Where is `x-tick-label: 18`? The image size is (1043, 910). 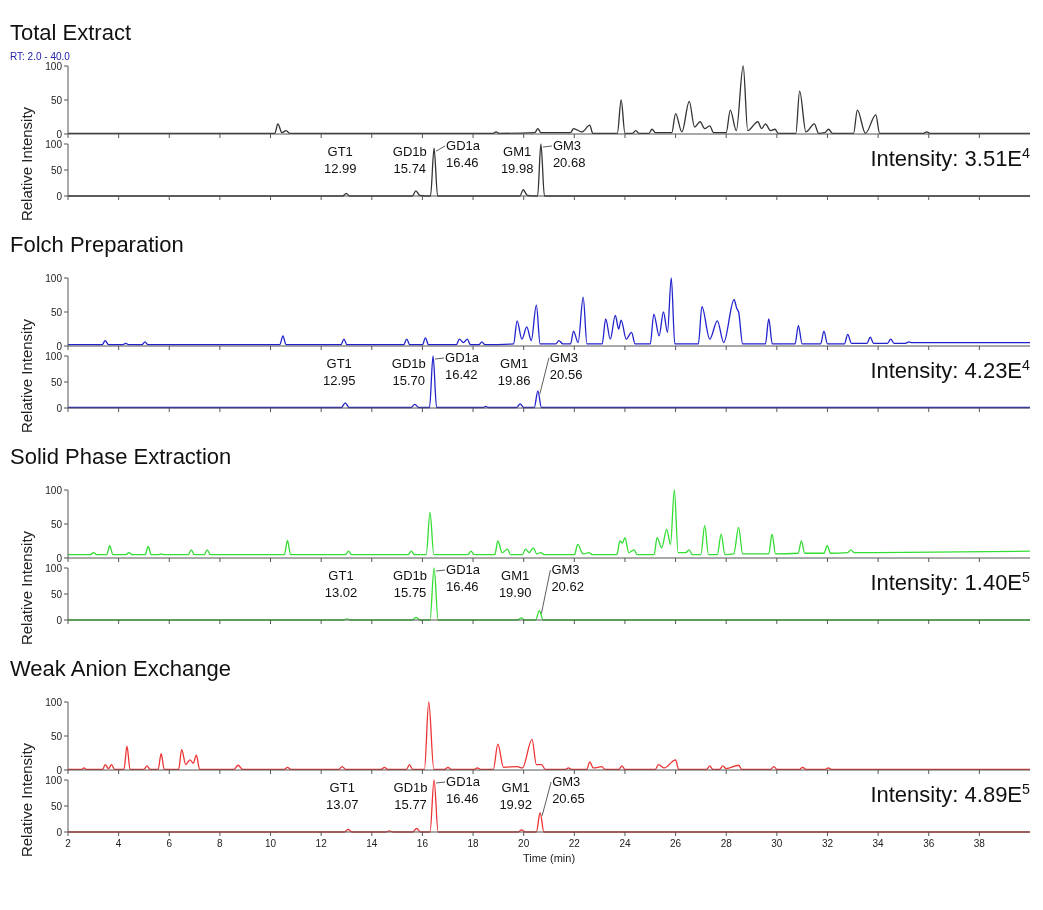 x-tick-label: 18 is located at coordinates (473, 843).